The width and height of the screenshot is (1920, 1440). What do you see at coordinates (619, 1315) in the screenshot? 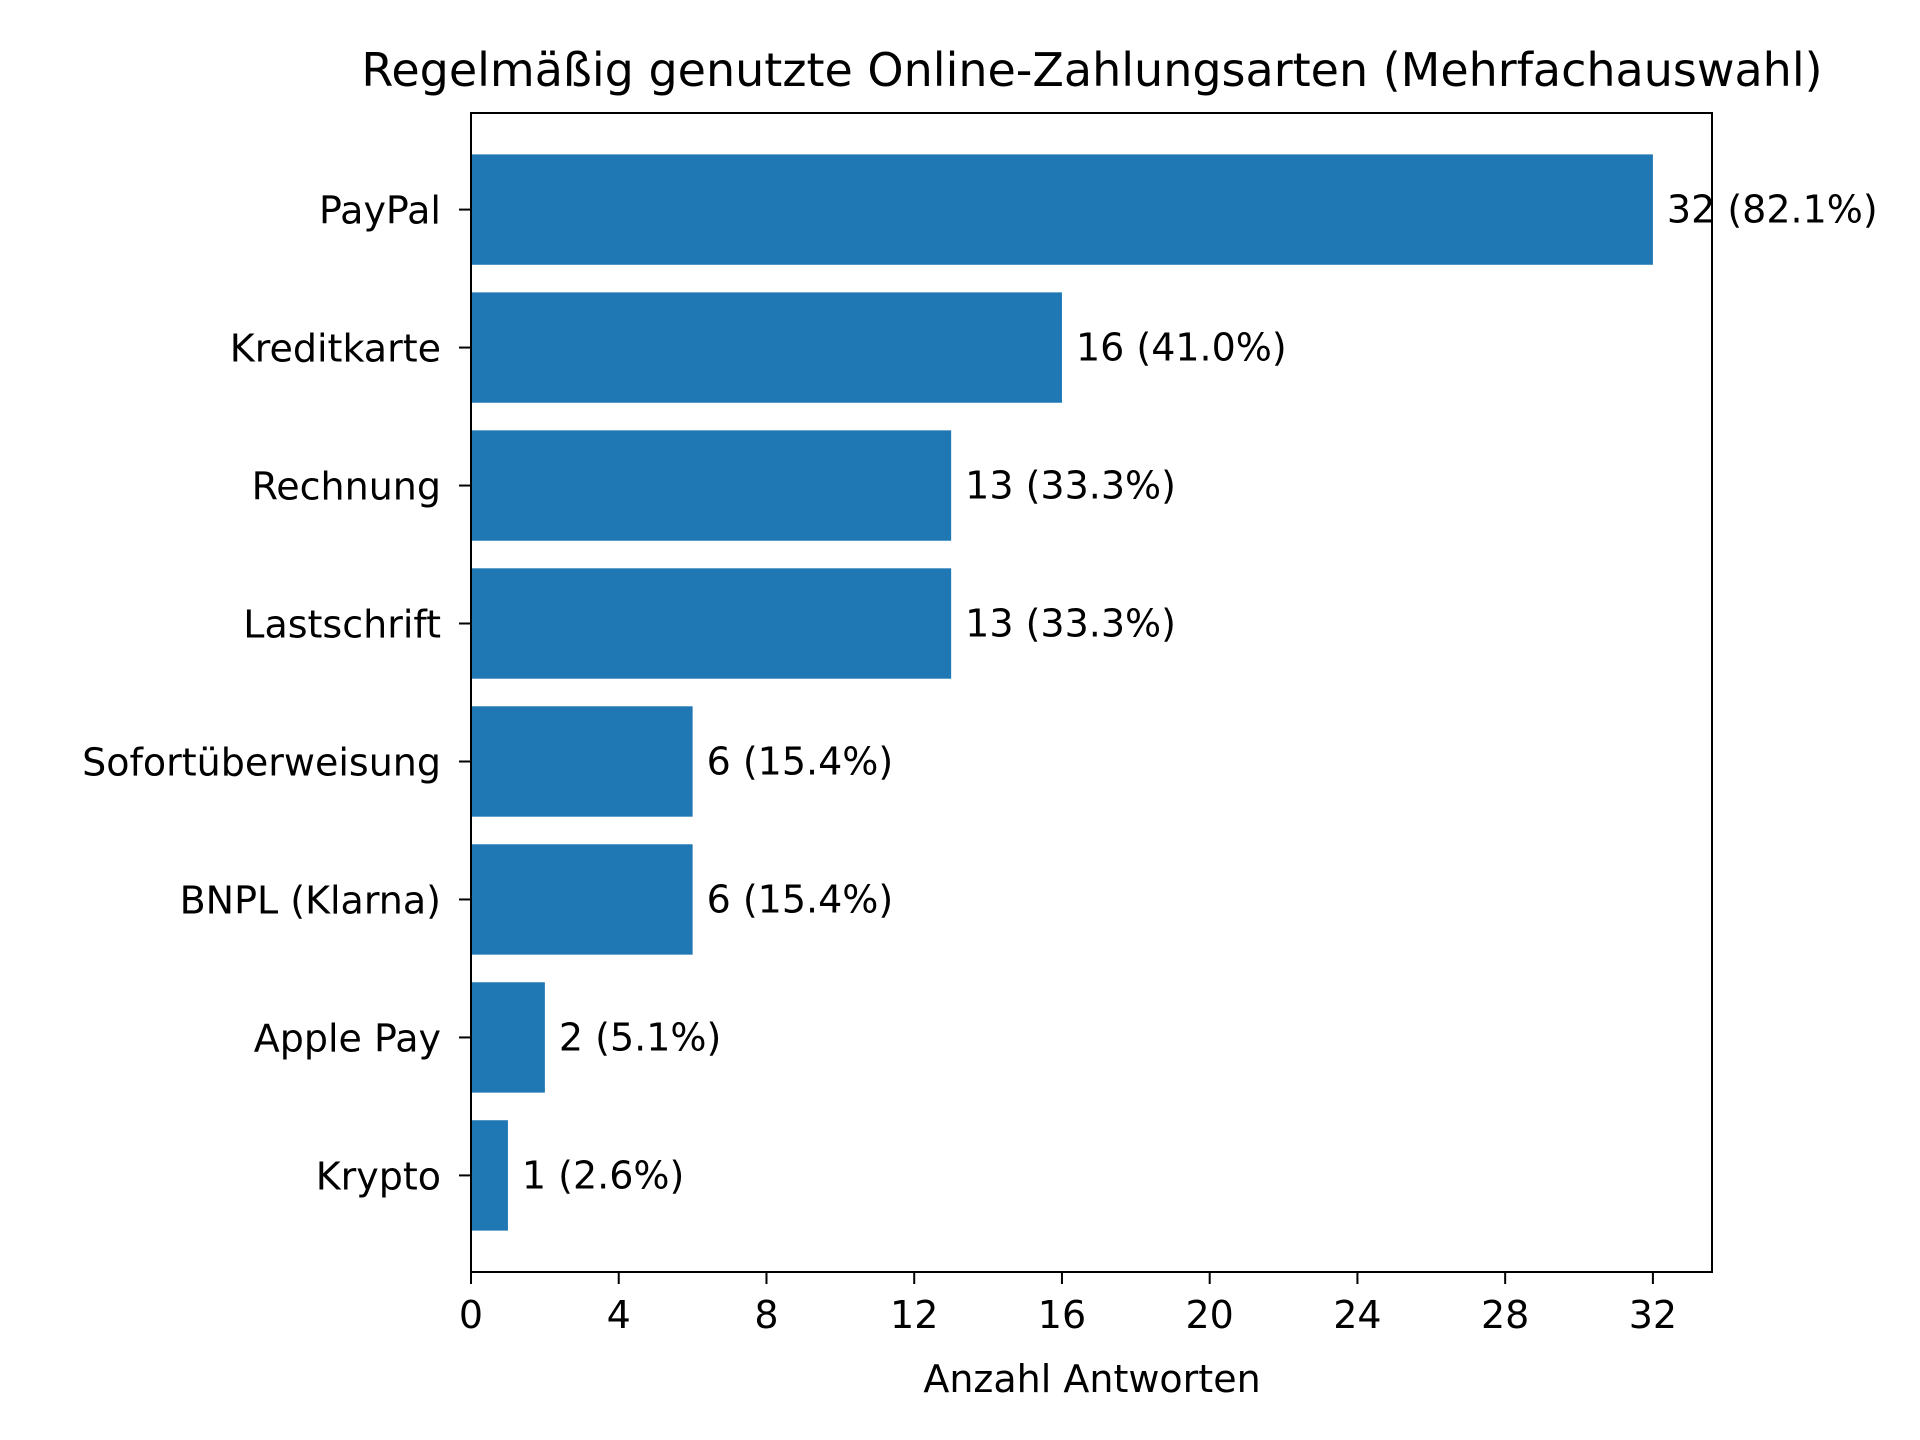
I see `x-tick-label: 4` at bounding box center [619, 1315].